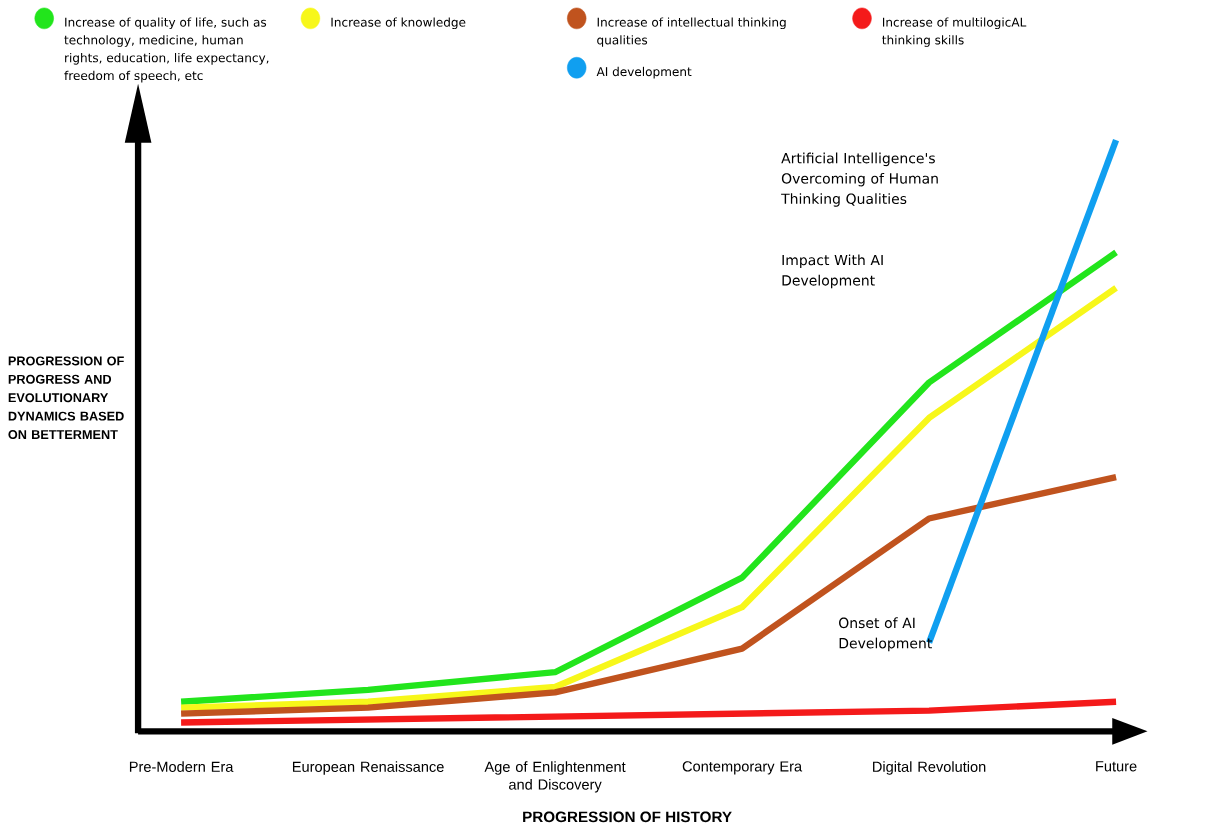 This screenshot has width=1206, height=827. I want to click on annotation: Impact With AI Development, so click(832, 271).